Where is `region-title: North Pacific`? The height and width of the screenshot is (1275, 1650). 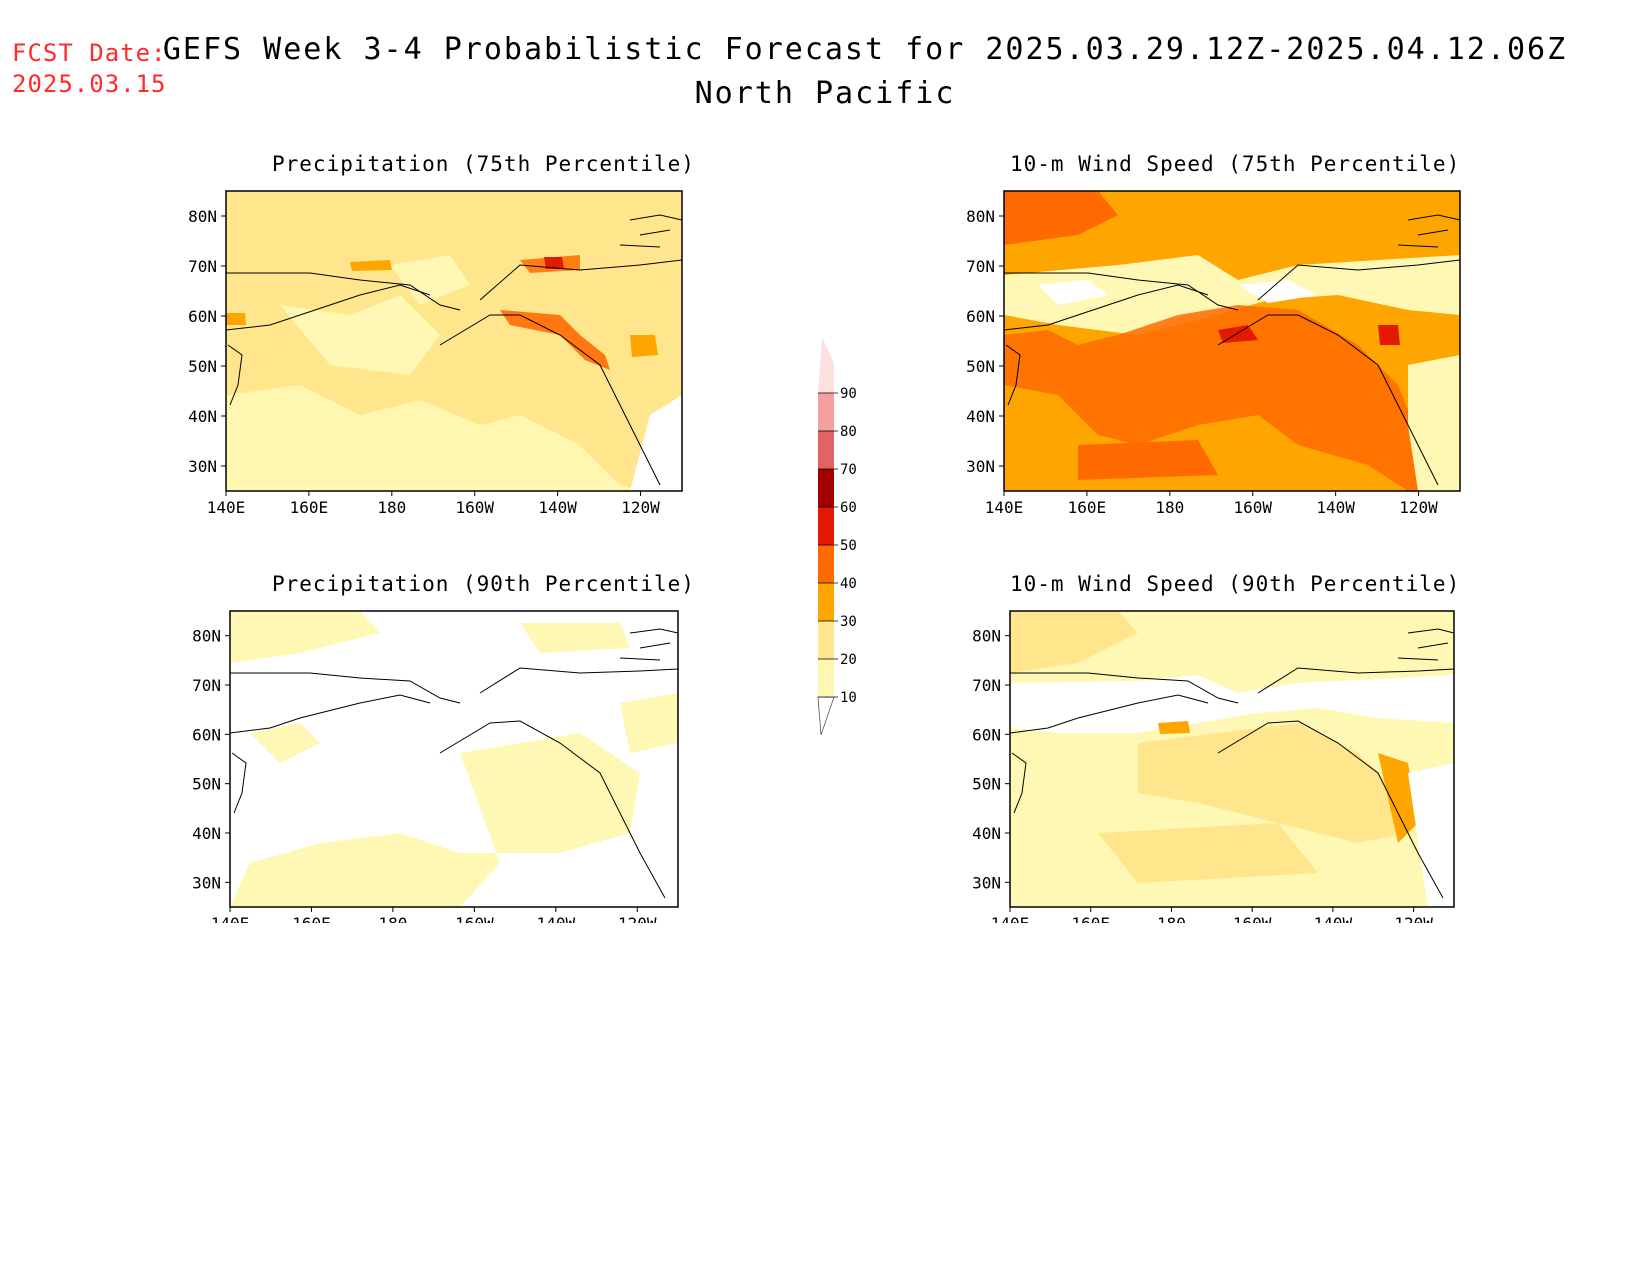 region-title: North Pacific is located at coordinates (825, 93).